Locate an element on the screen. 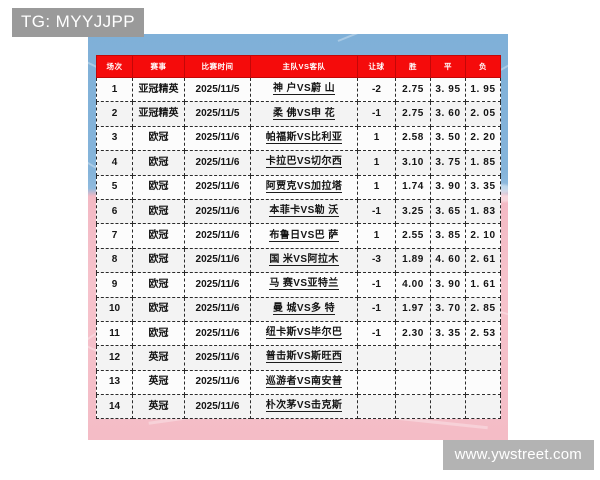  cell-odds-lose: 2. 20 is located at coordinates (483, 138).